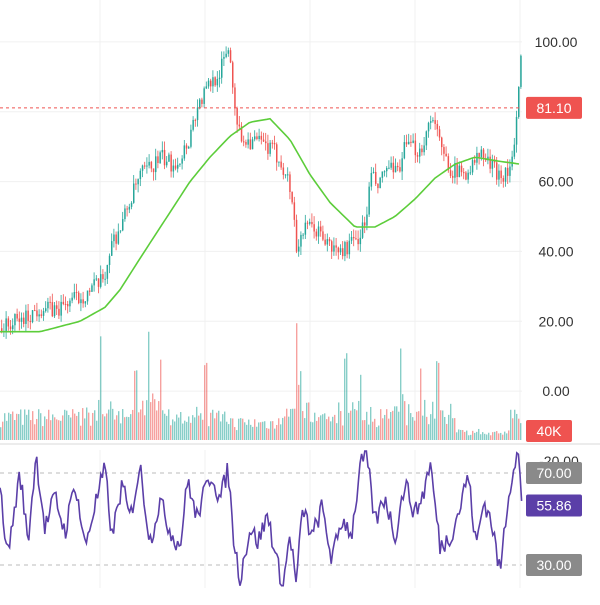 The width and height of the screenshot is (600, 605). Describe the element at coordinates (553, 565) in the screenshot. I see `rsi-lower-label: 30.00` at that location.